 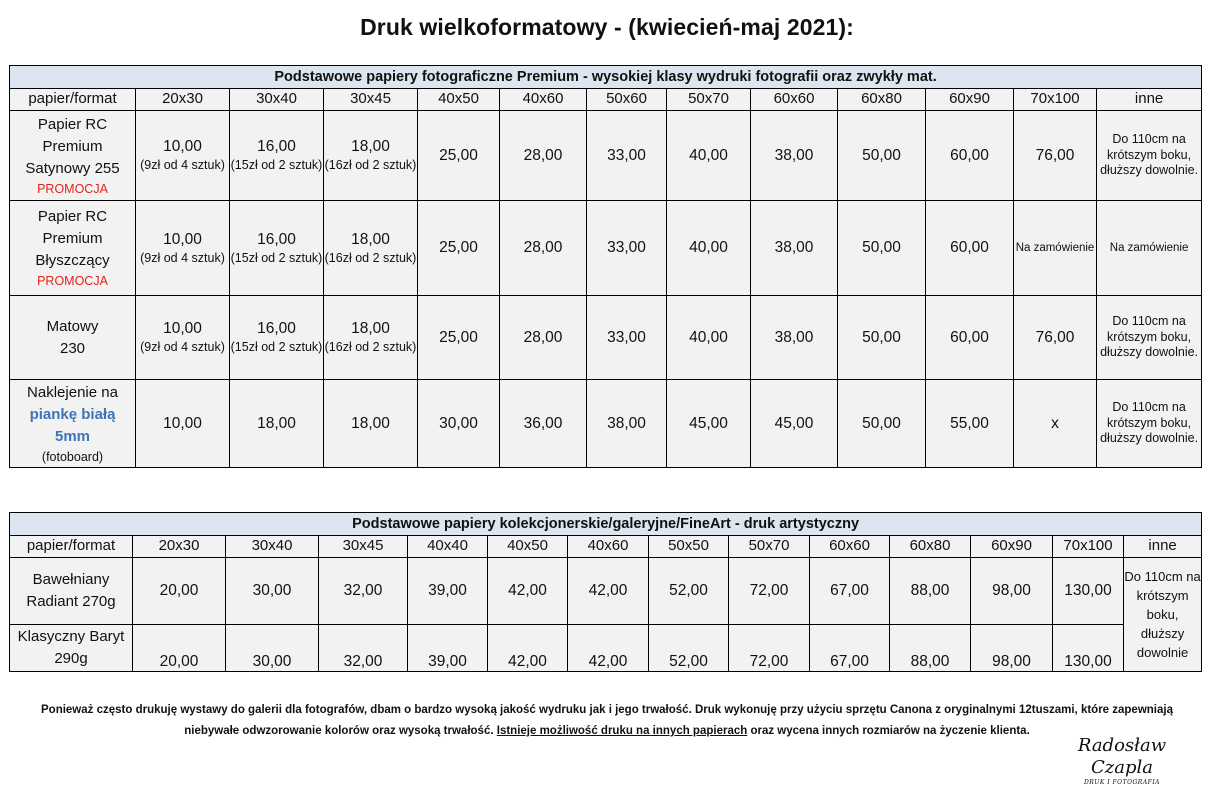 What do you see at coordinates (969, 248) in the screenshot?
I see `price-cell: 60,00` at bounding box center [969, 248].